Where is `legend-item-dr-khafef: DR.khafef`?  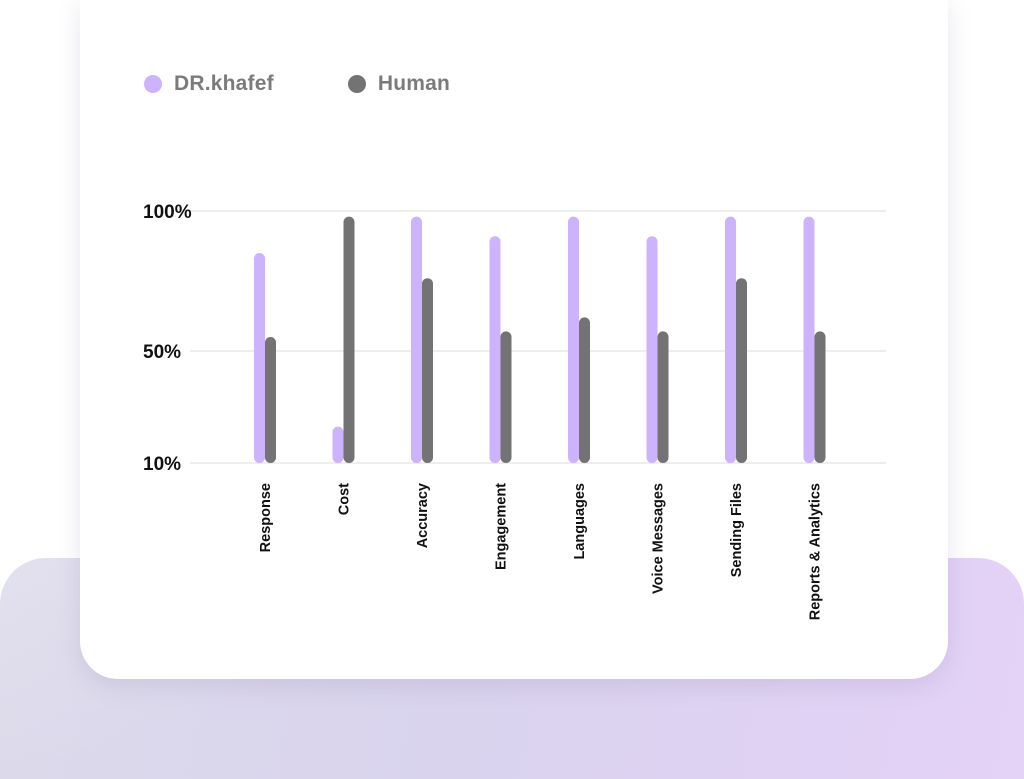 legend-item-dr-khafef: DR.khafef is located at coordinates (209, 84).